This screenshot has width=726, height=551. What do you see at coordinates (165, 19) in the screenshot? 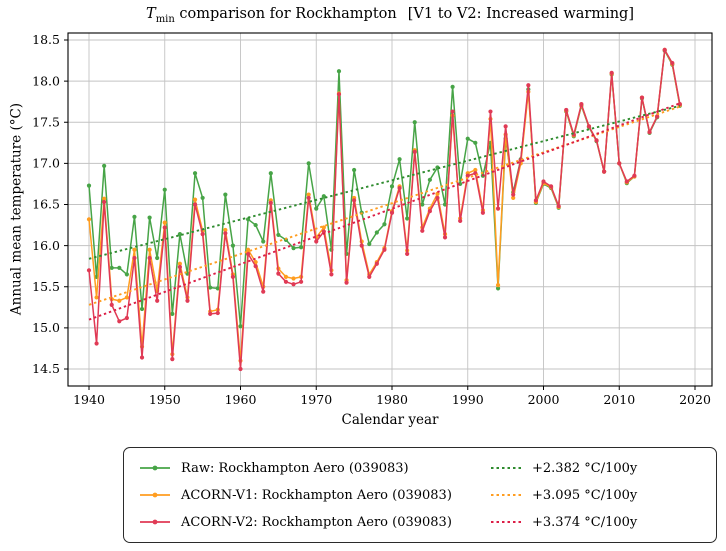
I see `title-subscript: min` at bounding box center [165, 19].